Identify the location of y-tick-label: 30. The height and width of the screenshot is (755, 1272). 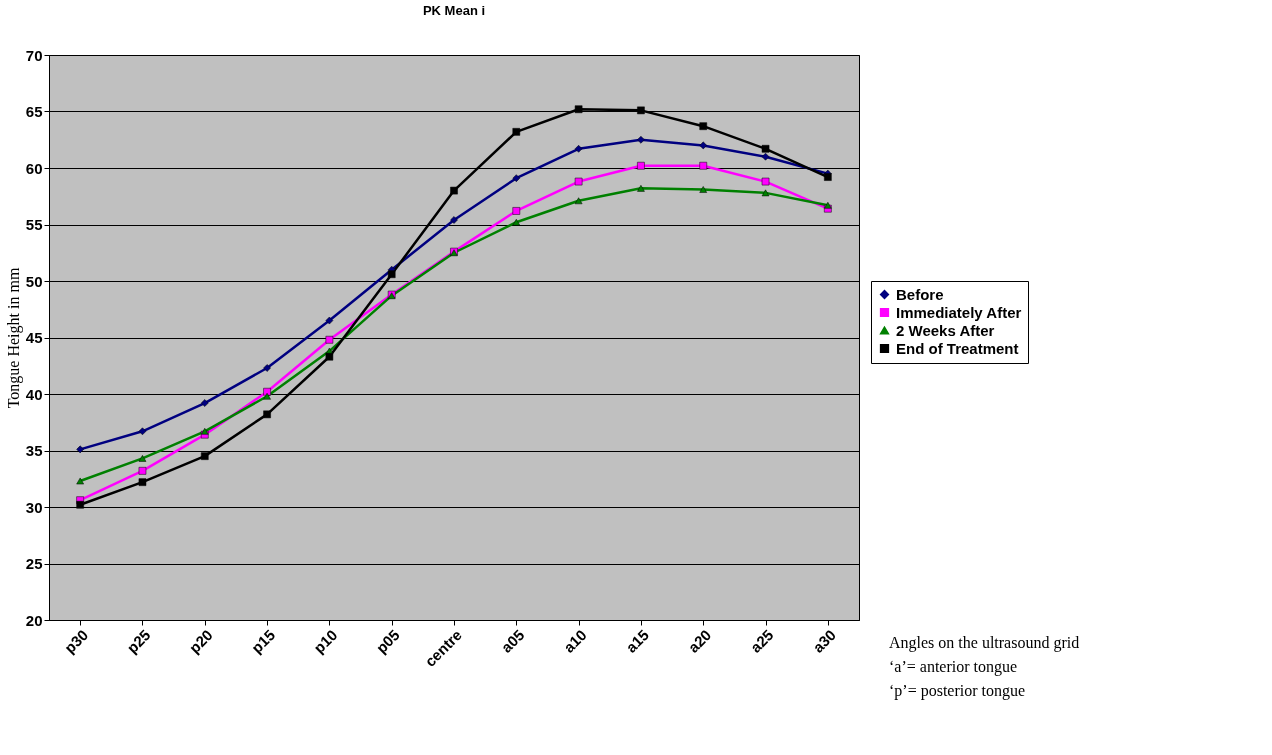
(34, 507).